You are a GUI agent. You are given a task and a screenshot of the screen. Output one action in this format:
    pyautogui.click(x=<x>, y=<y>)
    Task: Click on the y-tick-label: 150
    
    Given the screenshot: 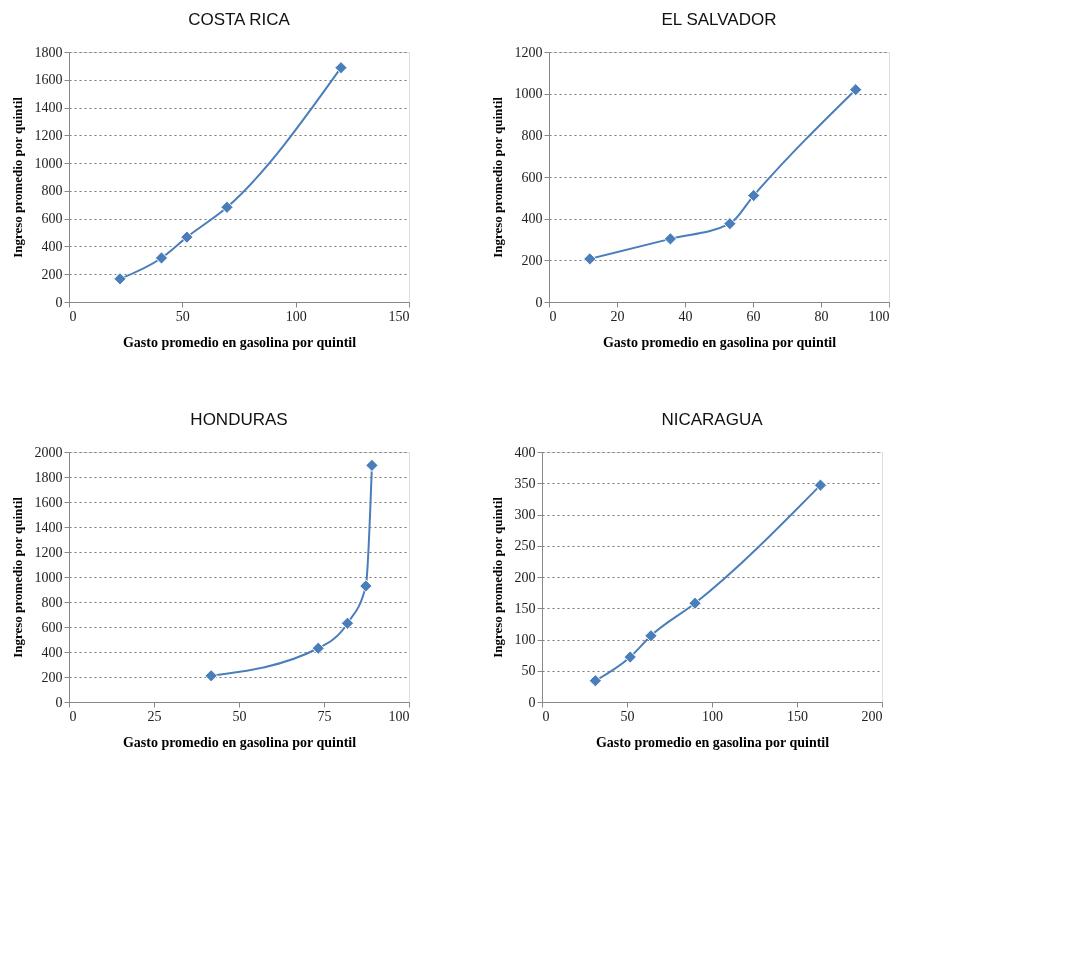 What is the action you would take?
    pyautogui.click(x=525, y=608)
    